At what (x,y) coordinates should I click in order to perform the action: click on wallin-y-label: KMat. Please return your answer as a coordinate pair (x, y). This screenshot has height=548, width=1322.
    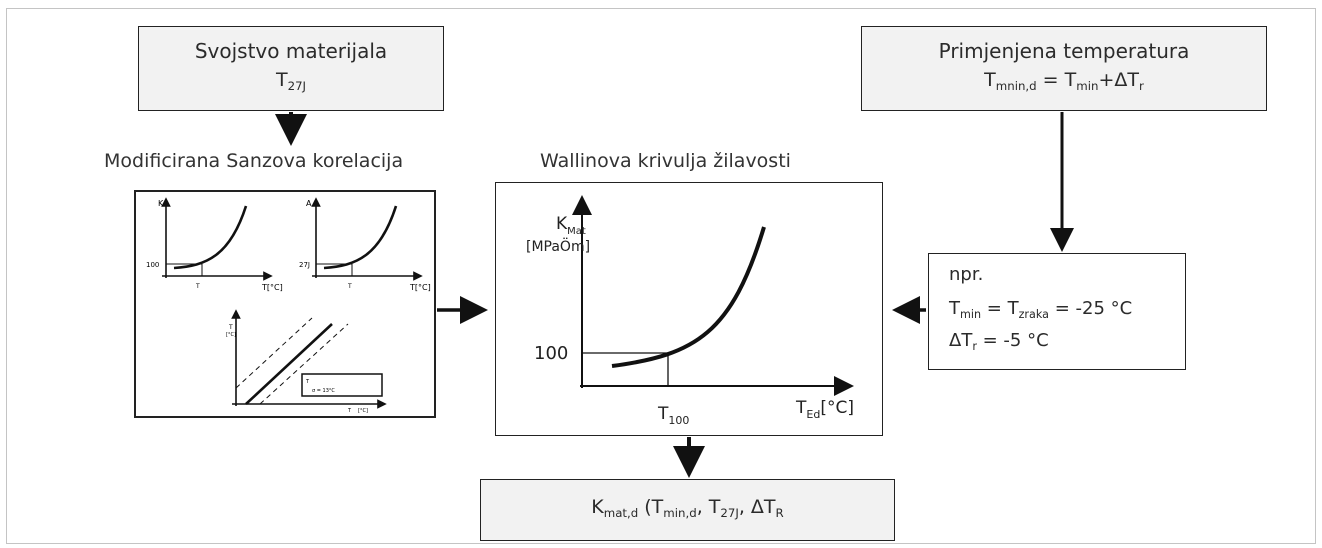
    Looking at the image, I should click on (571, 225).